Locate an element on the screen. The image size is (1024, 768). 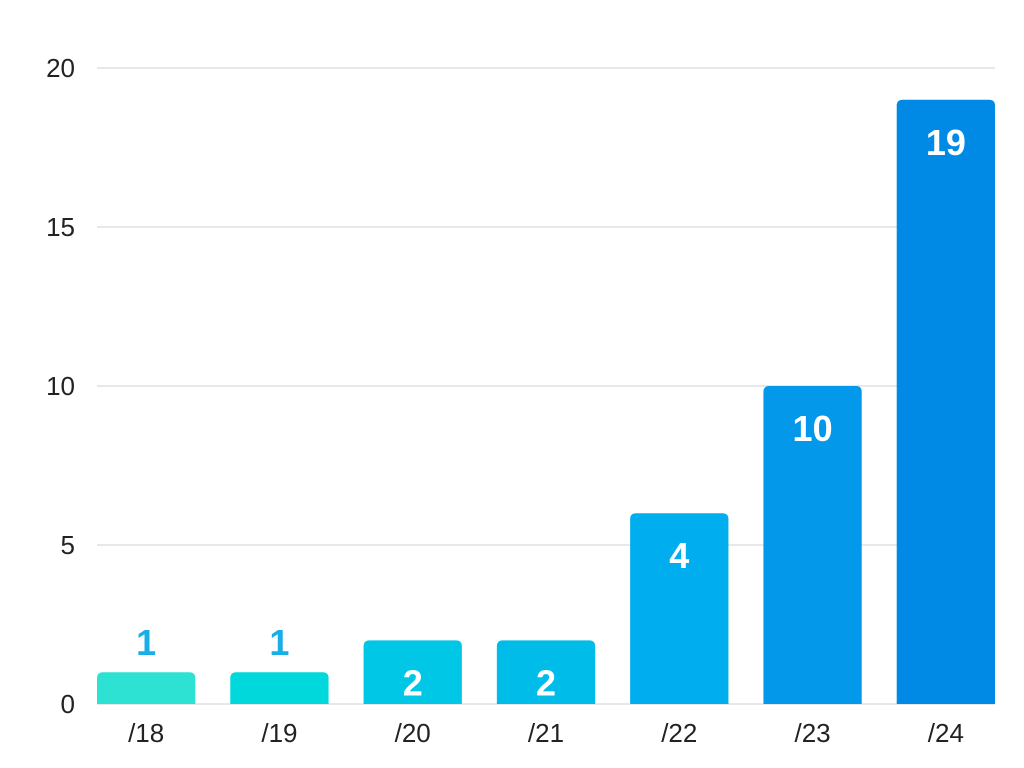
y-tick-label-10: 10 is located at coordinates (60, 386).